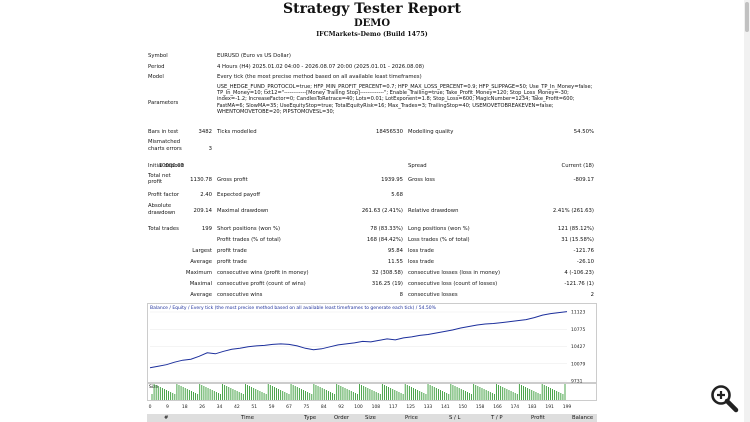 The width and height of the screenshot is (750, 422). Describe the element at coordinates (480, 407) in the screenshot. I see `x-tick-label: 158` at that location.